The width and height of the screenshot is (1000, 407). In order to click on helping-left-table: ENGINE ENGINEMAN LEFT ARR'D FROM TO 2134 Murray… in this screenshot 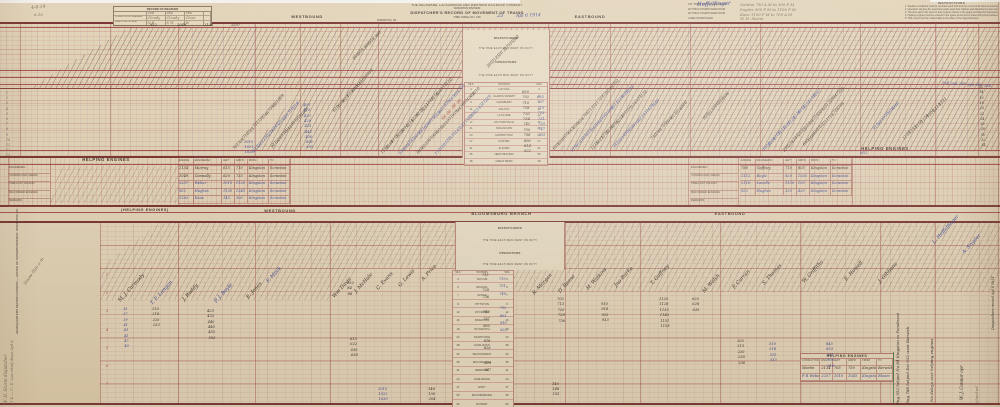, I will do `click(234, 181)`.